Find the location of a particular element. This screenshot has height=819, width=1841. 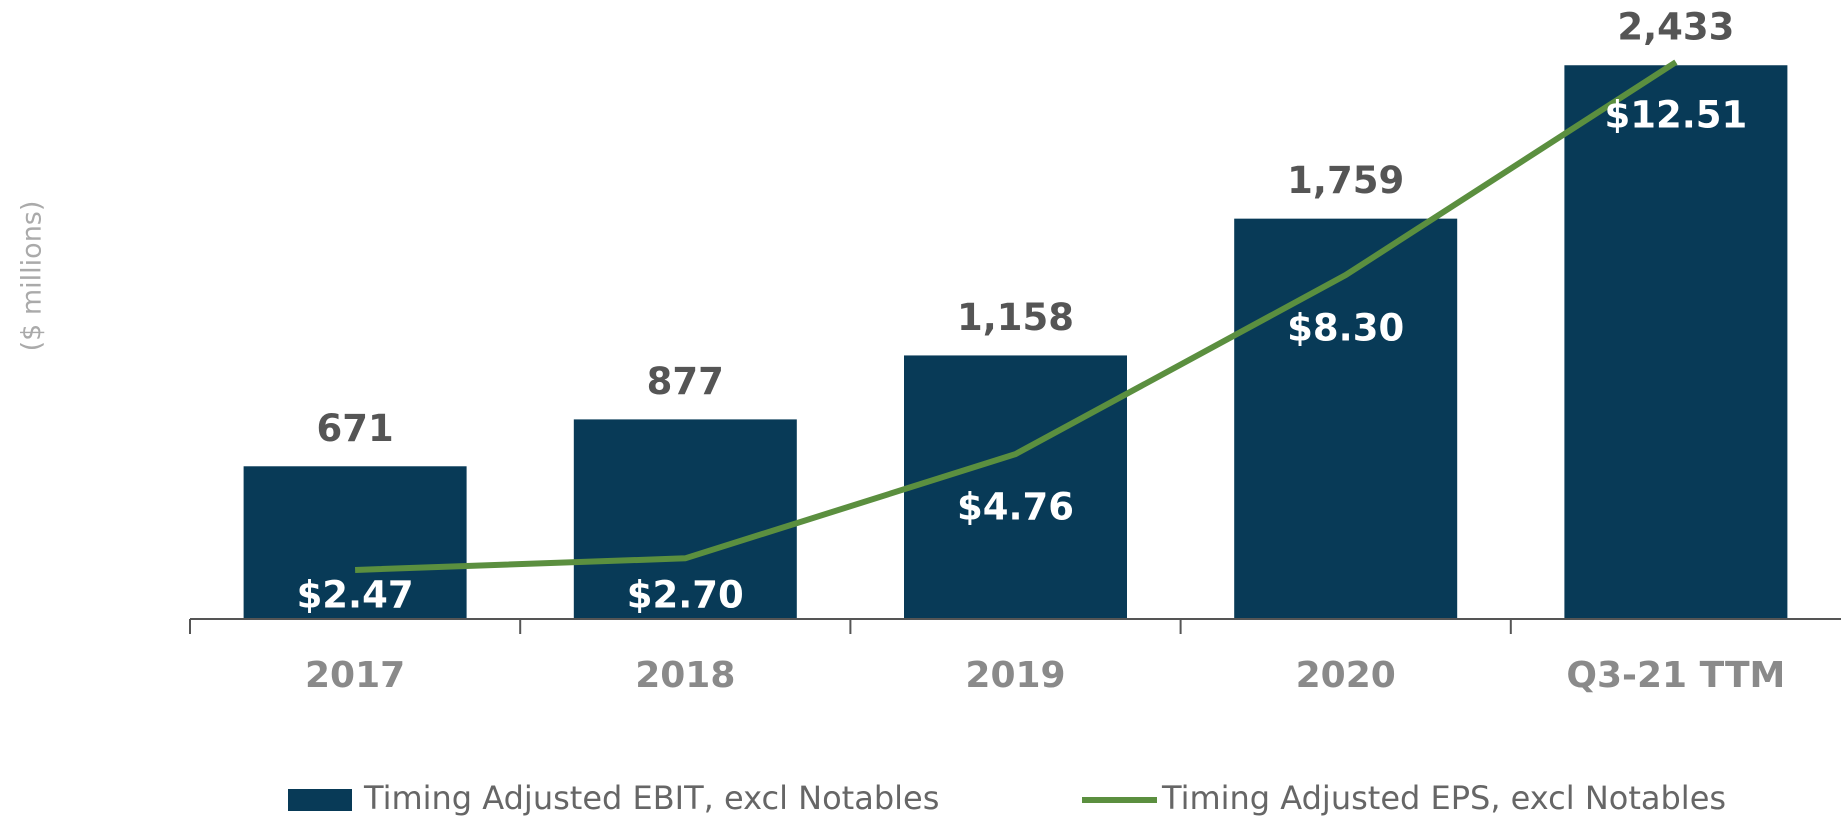

line-value-label: $4.76 is located at coordinates (1015, 507).